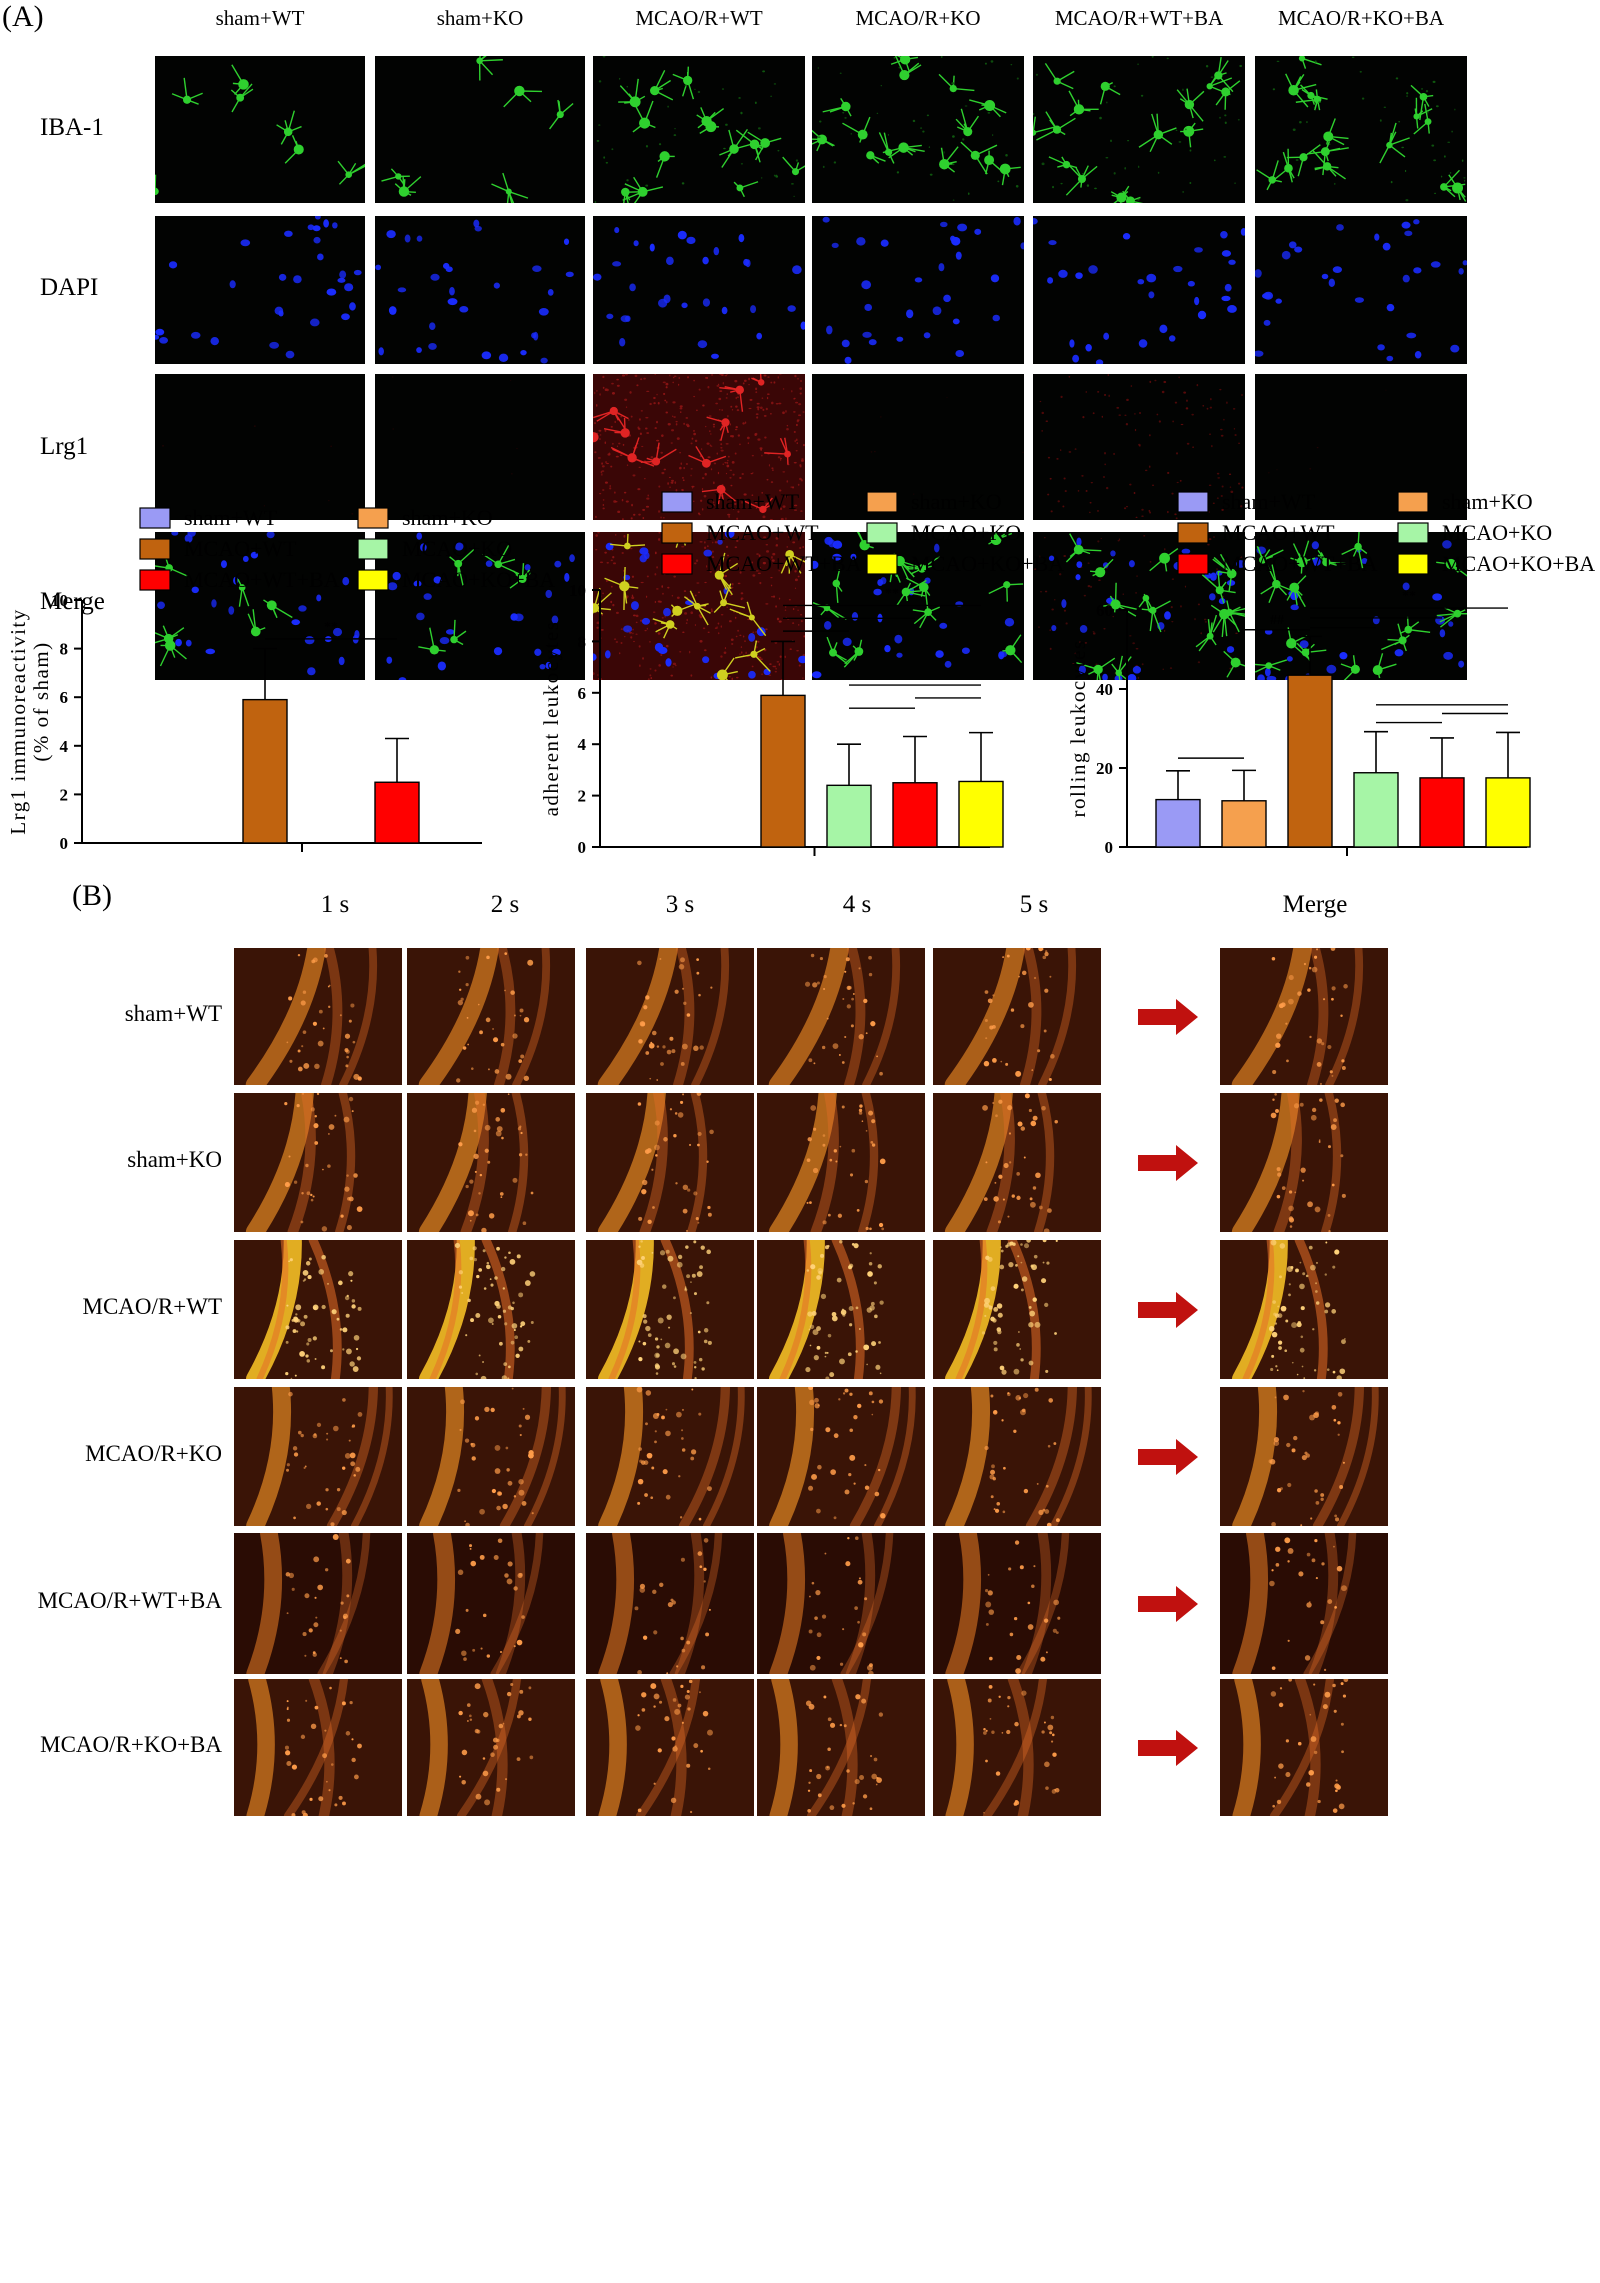  Describe the element at coordinates (577, 590) in the screenshot. I see `y-tick-label: 10` at that location.